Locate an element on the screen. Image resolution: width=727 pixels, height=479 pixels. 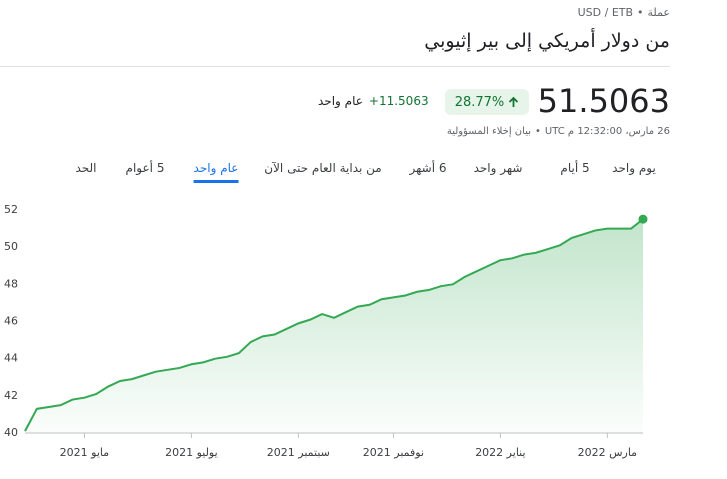
tab: 5 أيام is located at coordinates (575, 168).